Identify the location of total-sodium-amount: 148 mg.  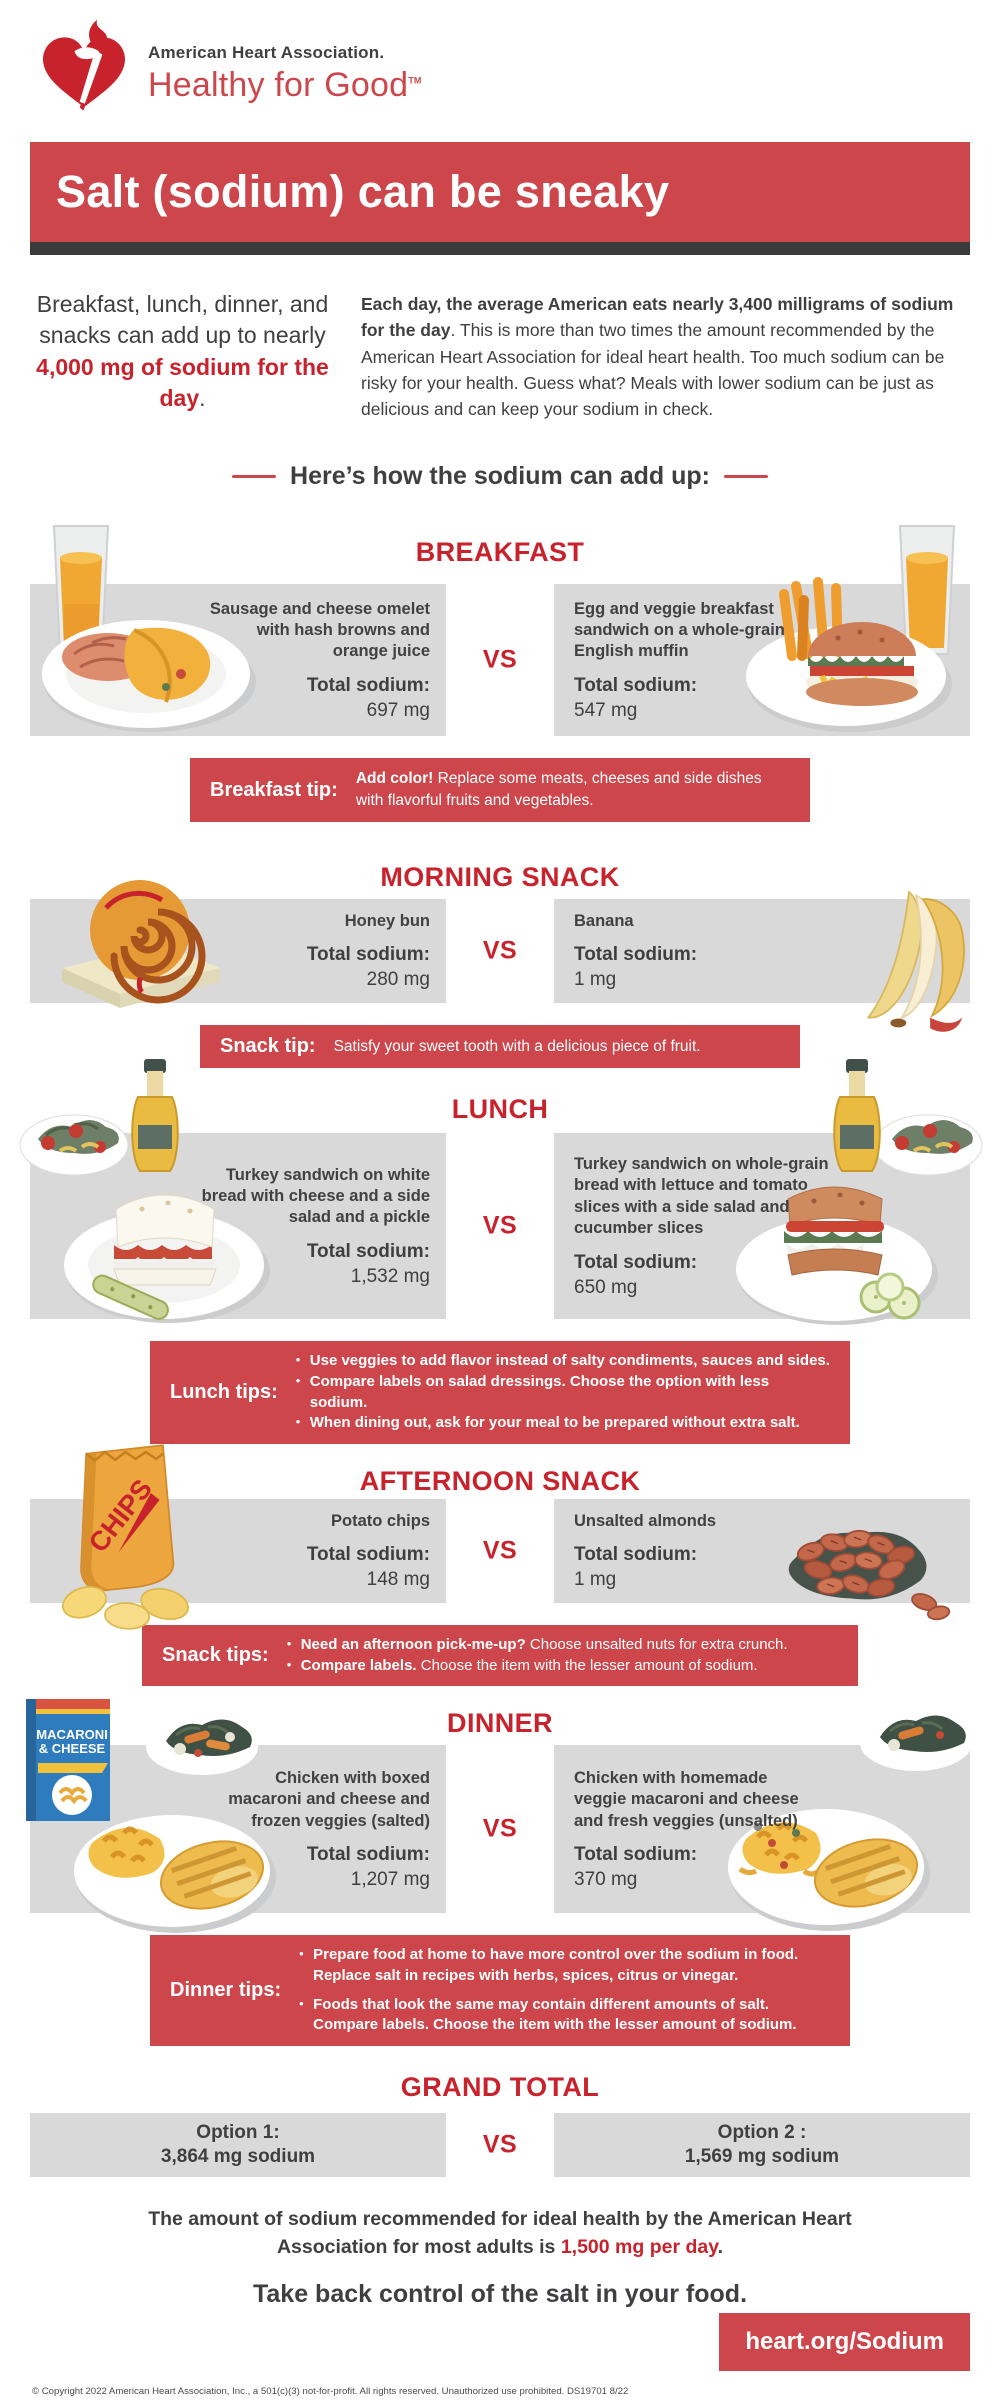
(398, 1580).